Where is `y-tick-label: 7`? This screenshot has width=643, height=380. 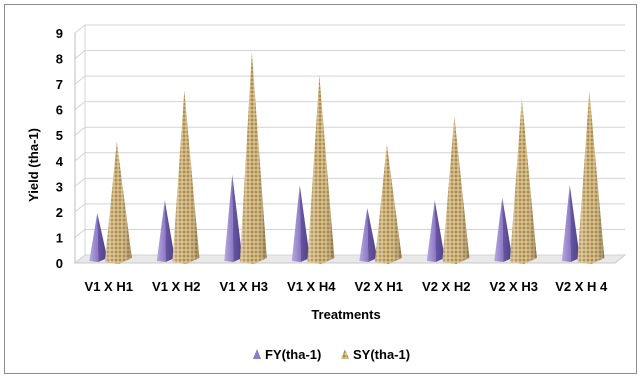
y-tick-label: 7 is located at coordinates (59, 84).